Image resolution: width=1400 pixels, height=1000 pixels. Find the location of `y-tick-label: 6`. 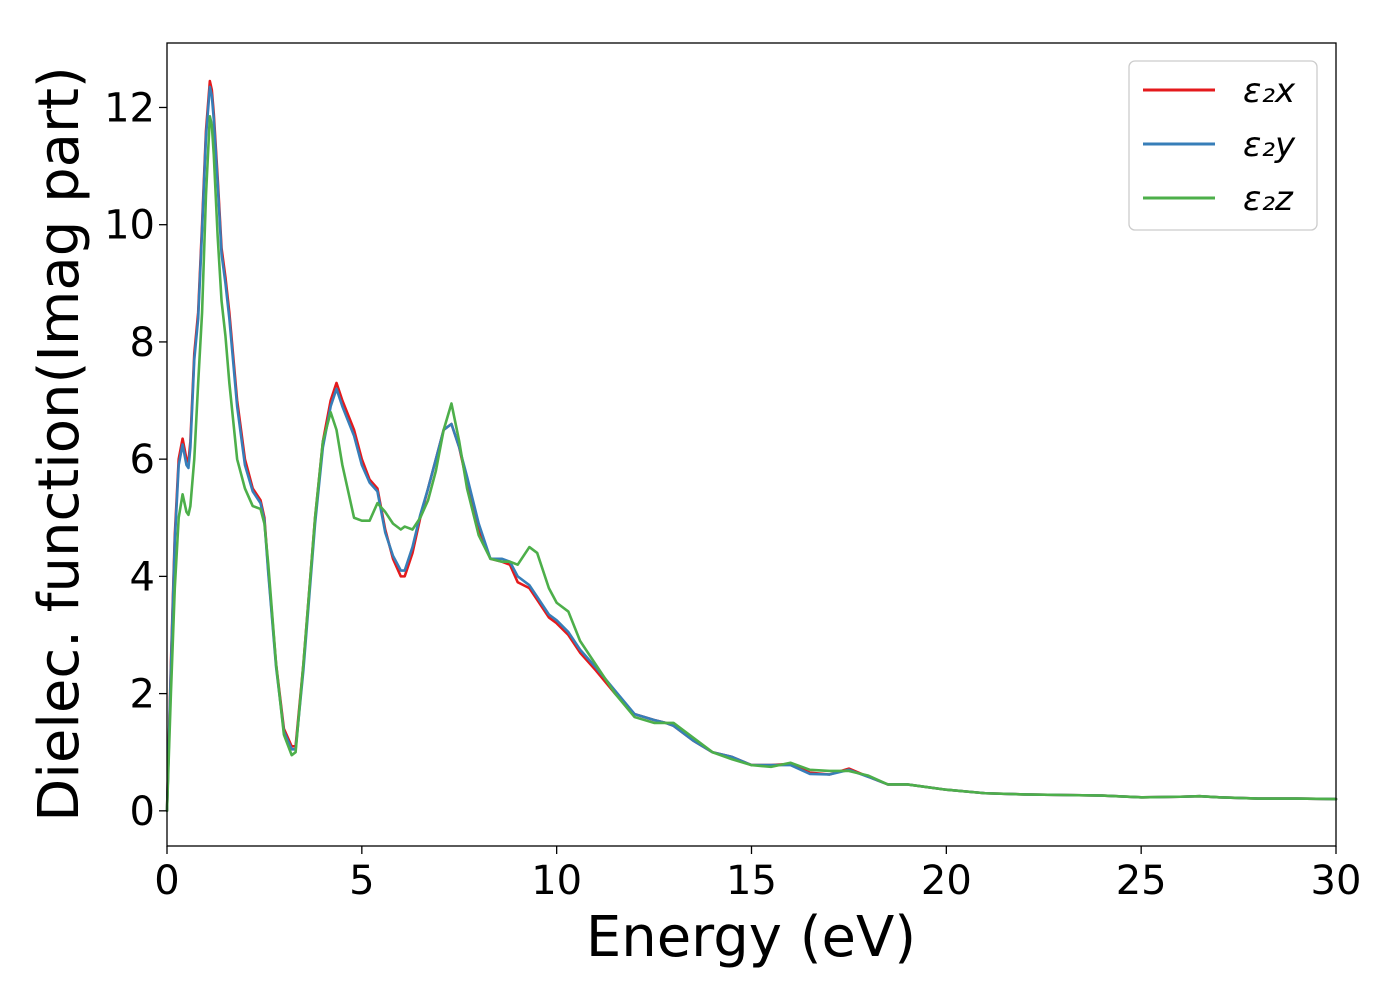

y-tick-label: 6 is located at coordinates (142, 460).